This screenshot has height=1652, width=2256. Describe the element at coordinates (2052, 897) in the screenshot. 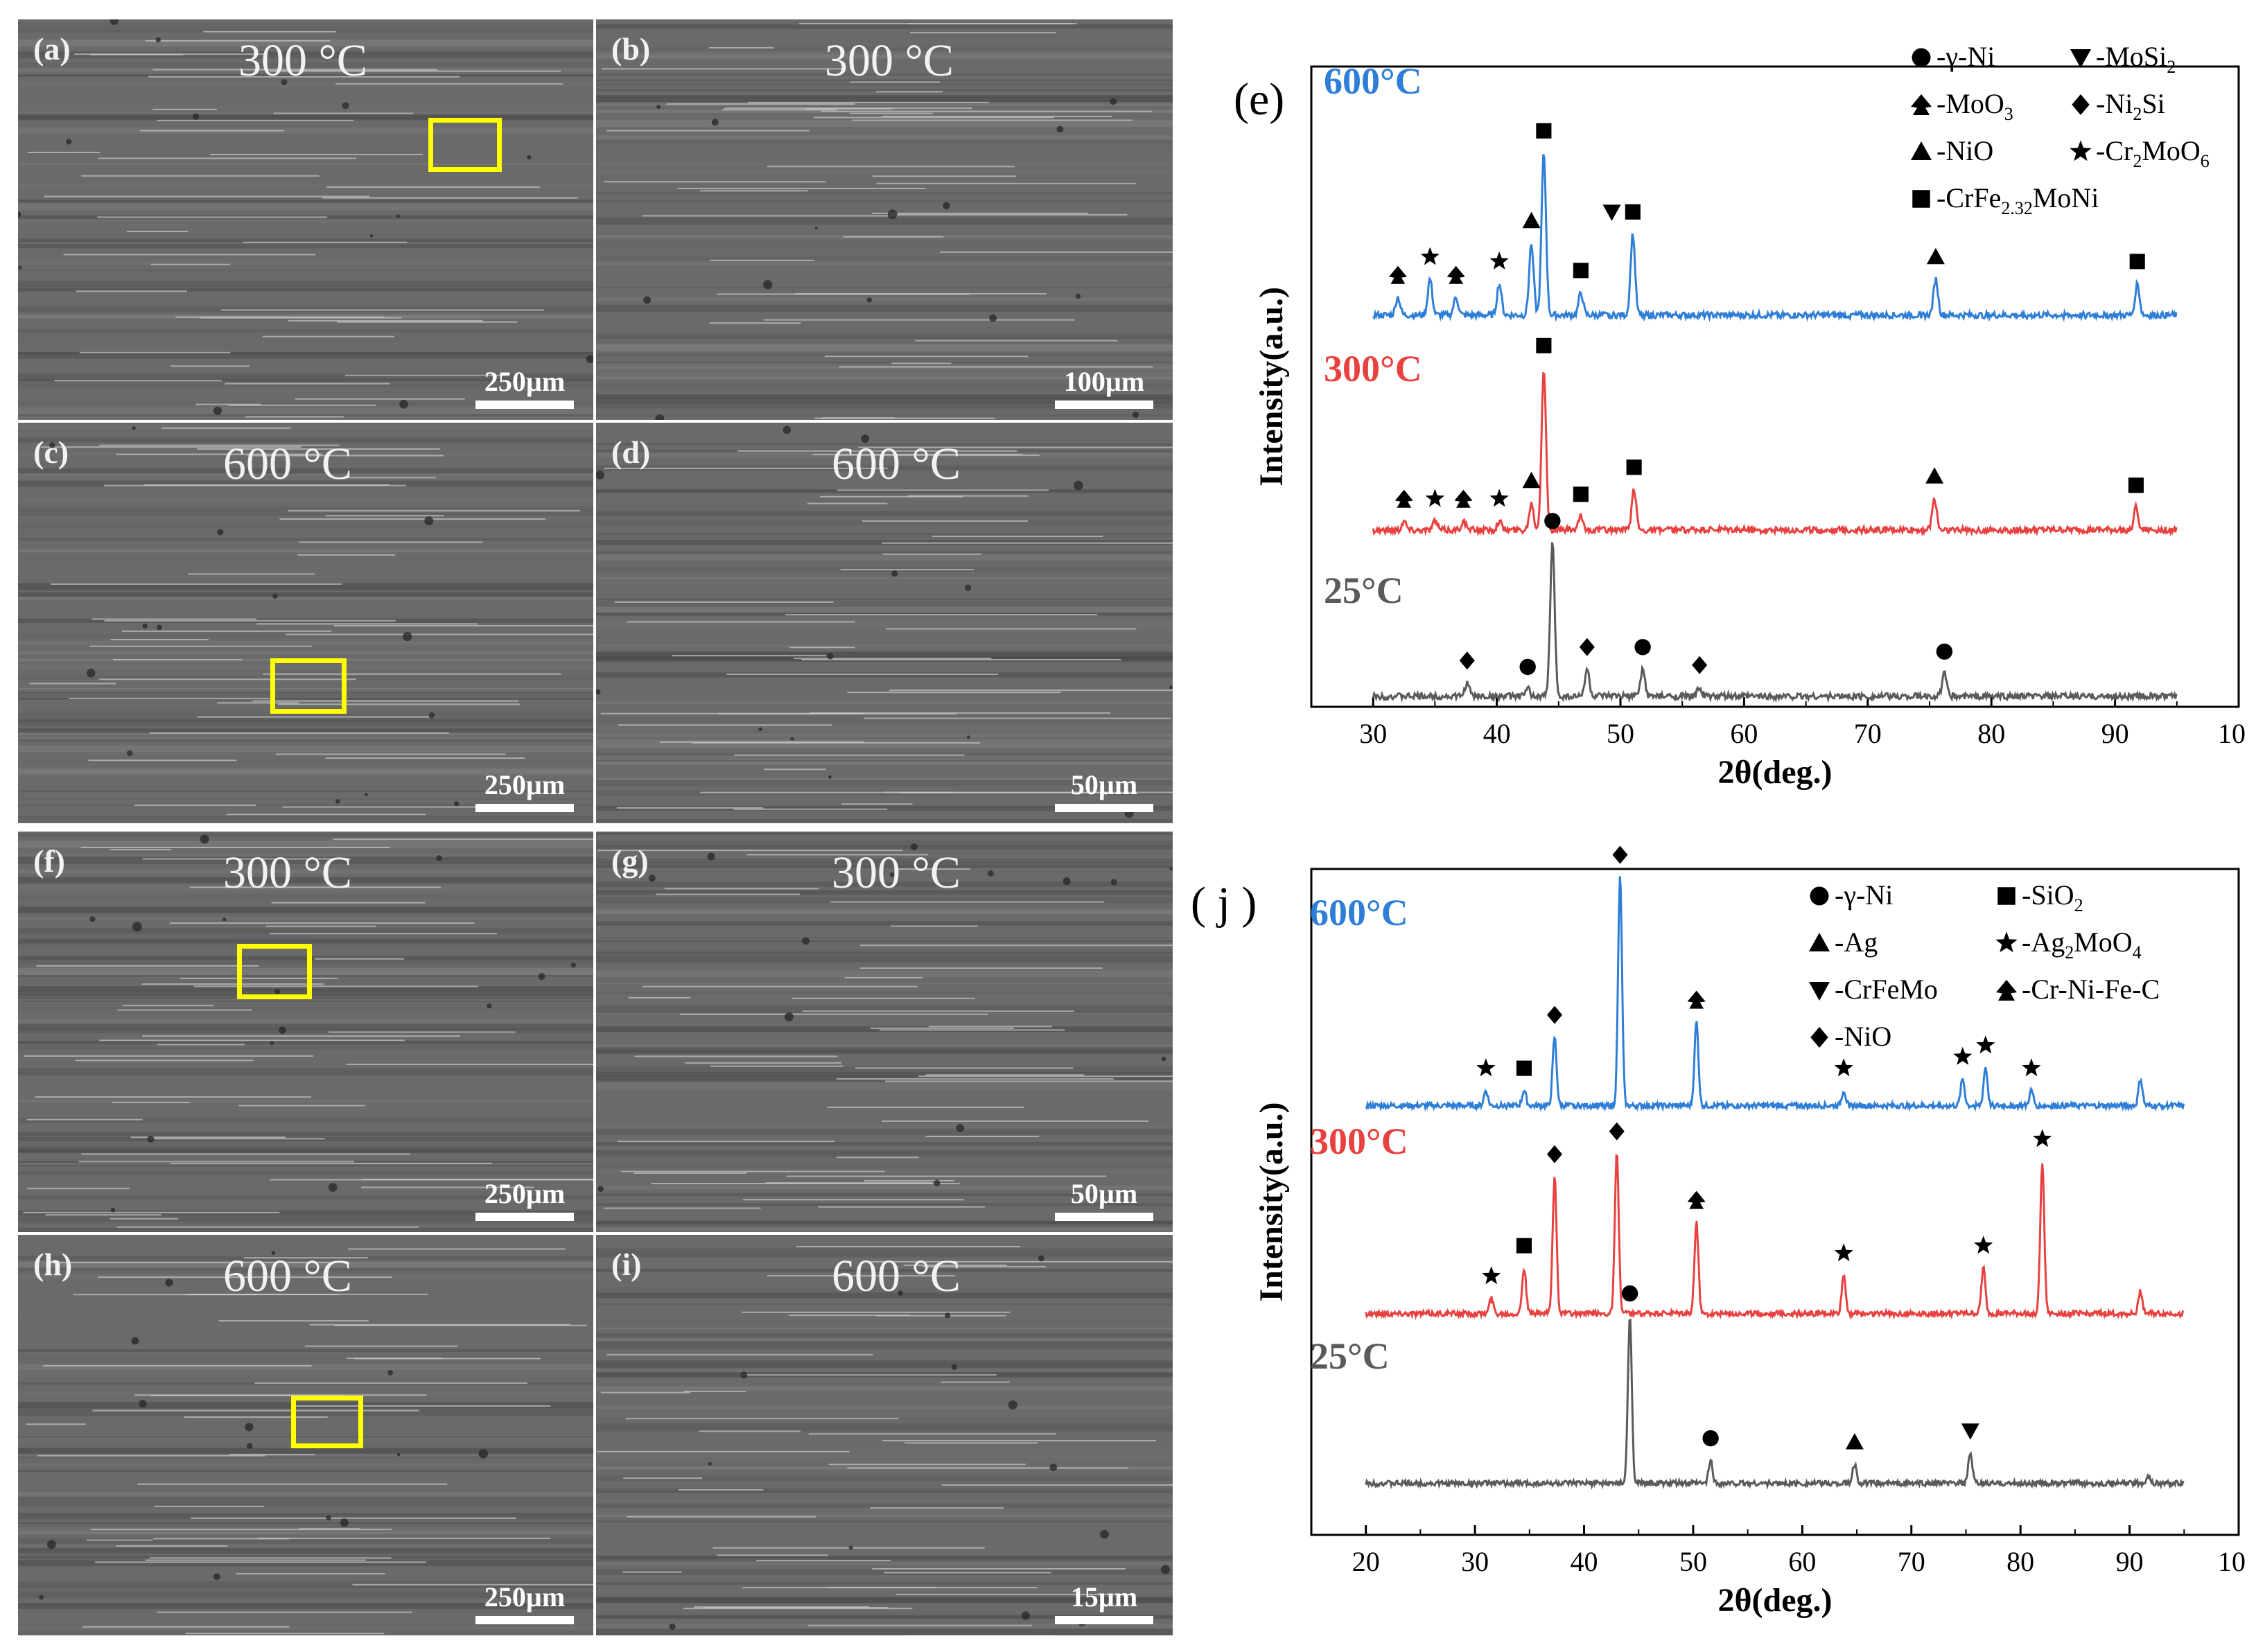

I see `legend-entry: -SiO2` at that location.